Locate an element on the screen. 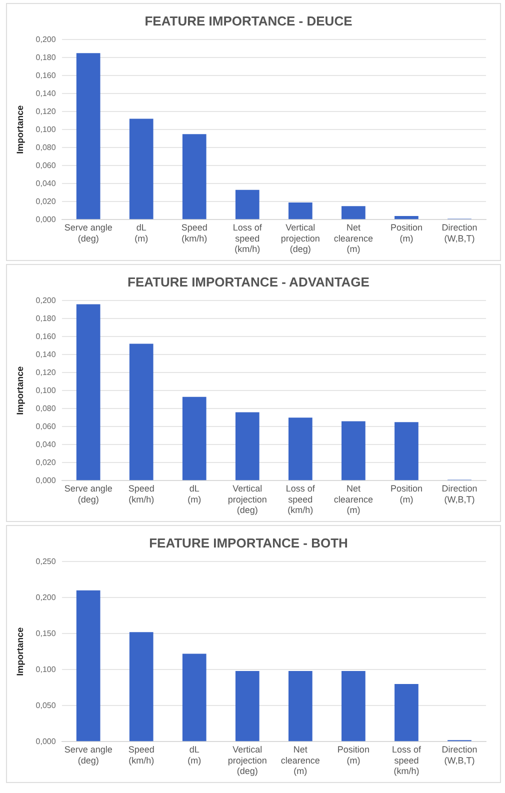 The height and width of the screenshot is (793, 505). y-tick-label: 0,150 is located at coordinates (46, 633).